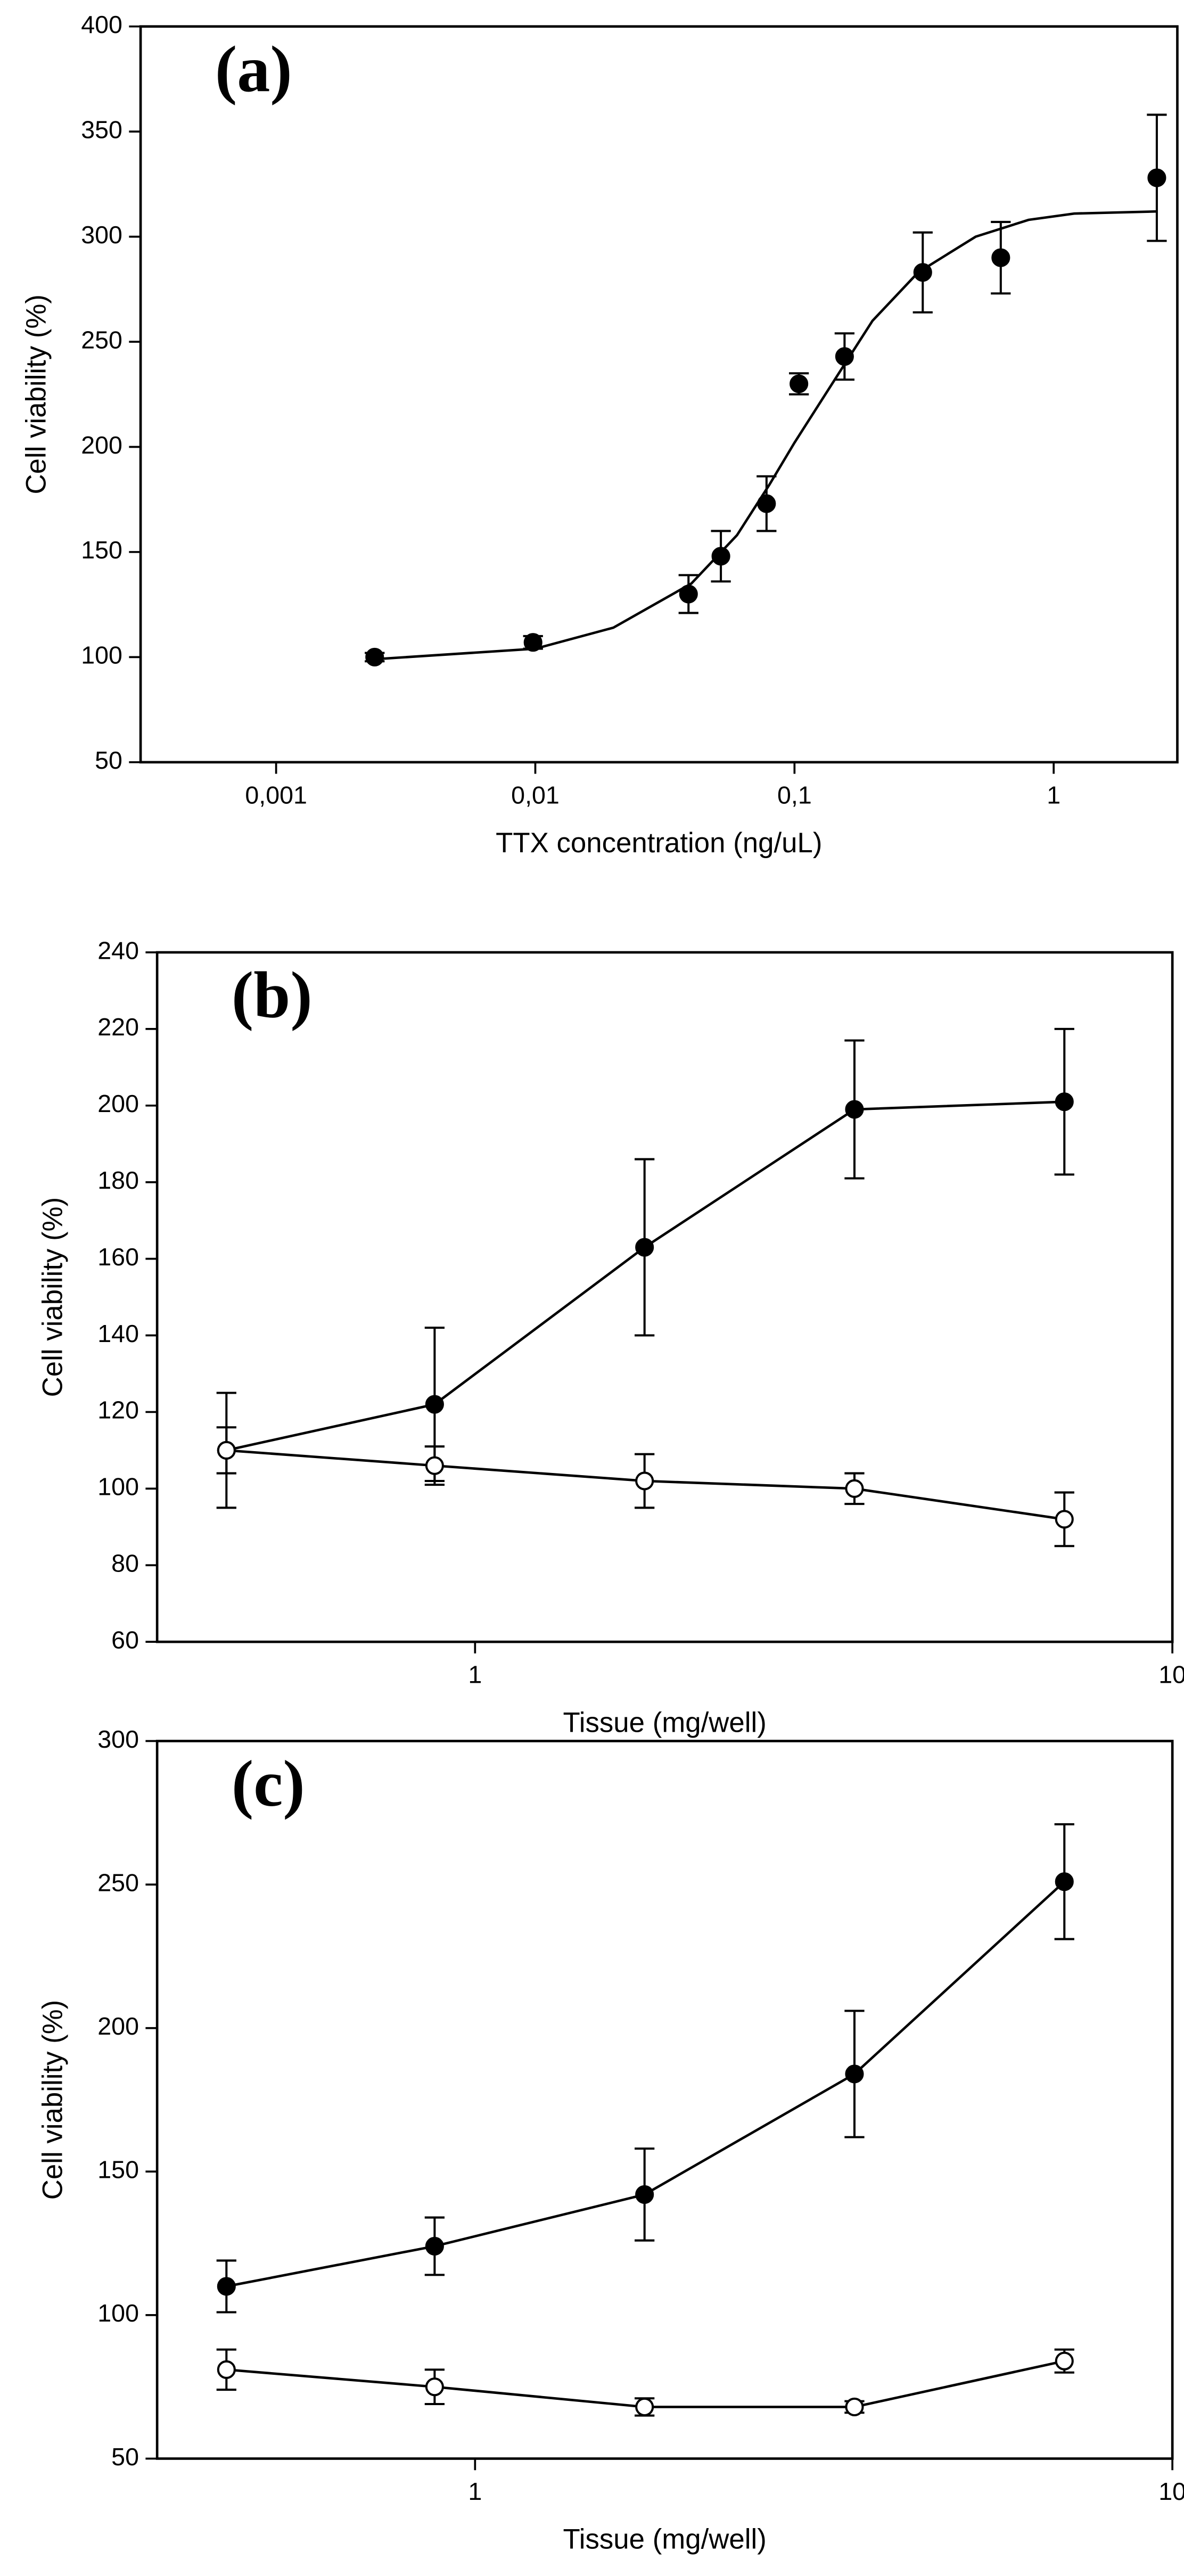 The height and width of the screenshot is (2576, 1184). Describe the element at coordinates (535, 795) in the screenshot. I see `x-tick-label: 0,01` at that location.